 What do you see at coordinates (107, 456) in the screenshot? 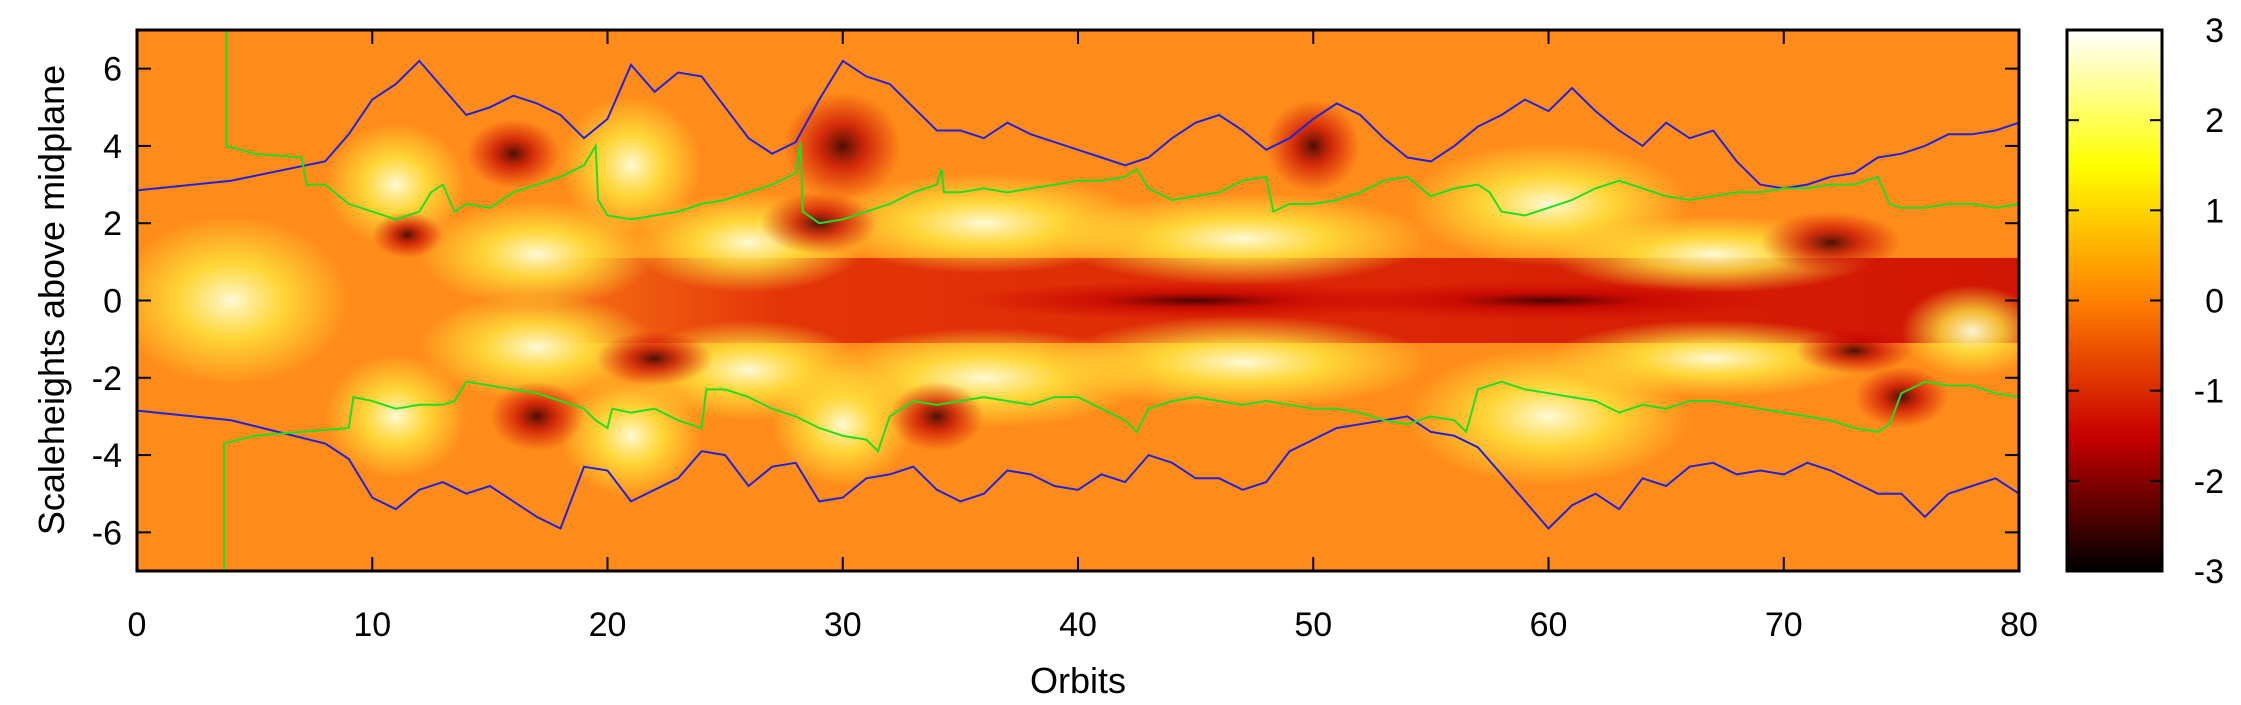
I see `y-tick-label: -4` at bounding box center [107, 456].